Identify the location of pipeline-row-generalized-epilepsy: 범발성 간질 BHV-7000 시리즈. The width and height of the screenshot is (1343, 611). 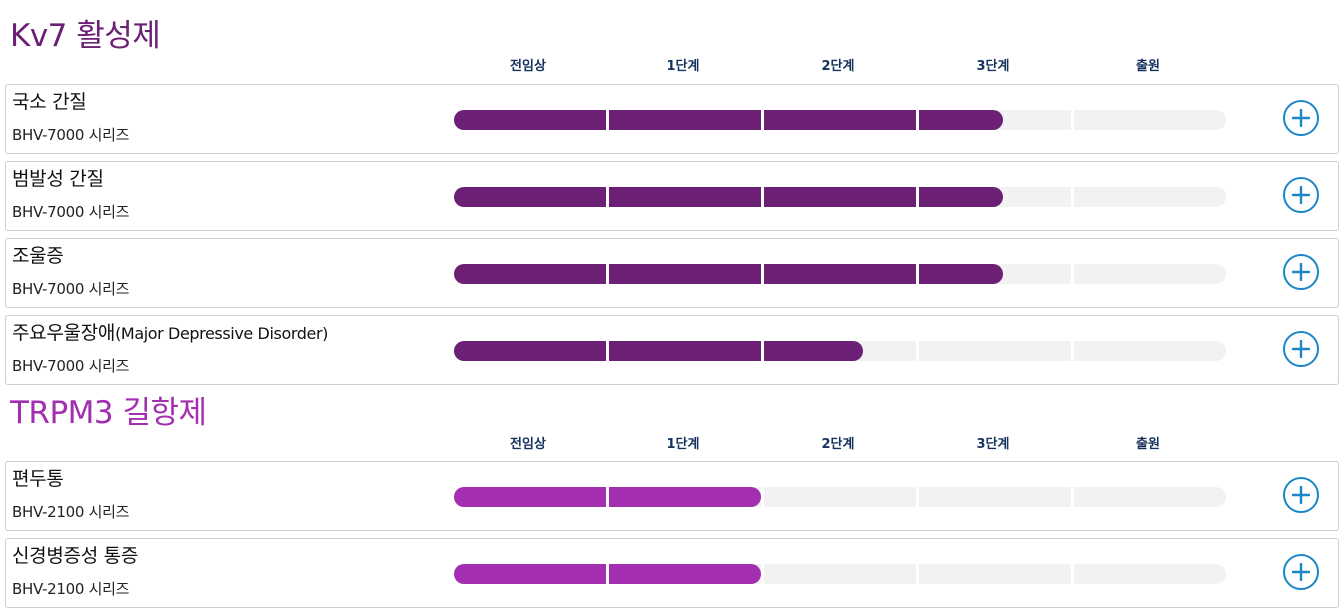
(672, 196).